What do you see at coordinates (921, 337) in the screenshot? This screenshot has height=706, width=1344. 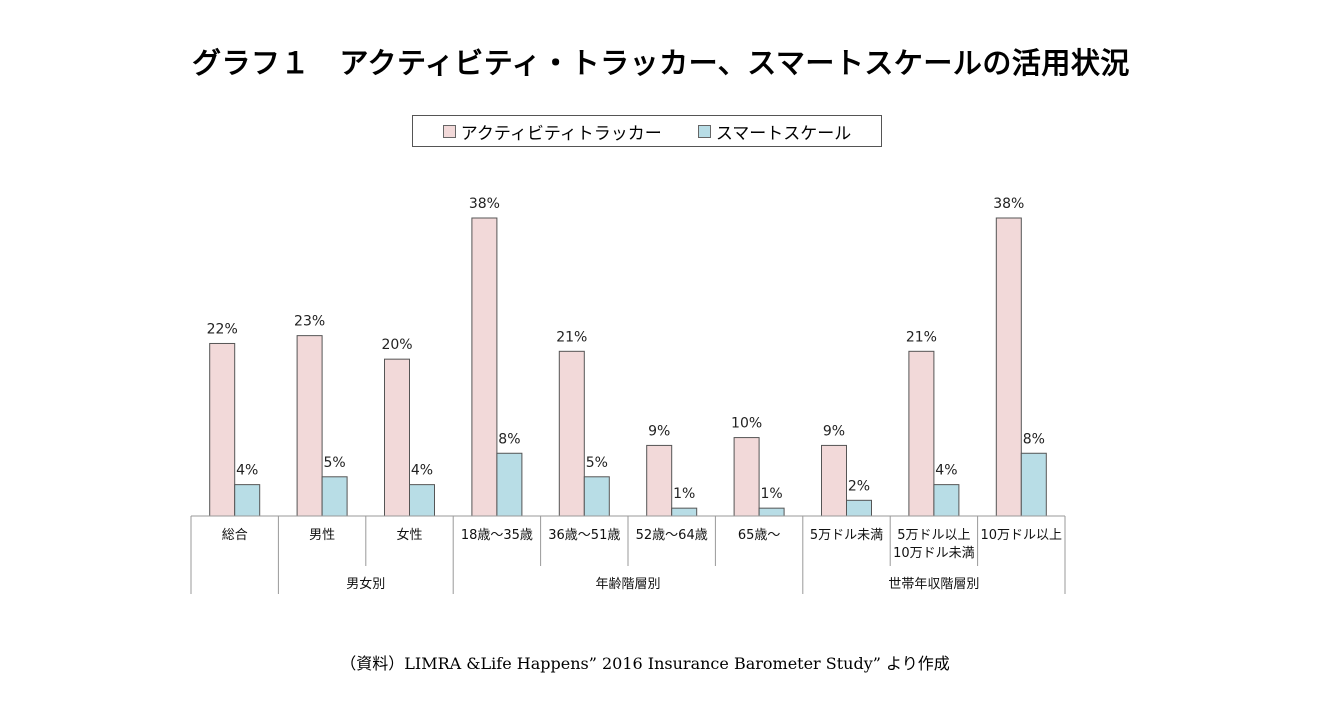 I see `data-label-activity-tracker-8: 21%` at bounding box center [921, 337].